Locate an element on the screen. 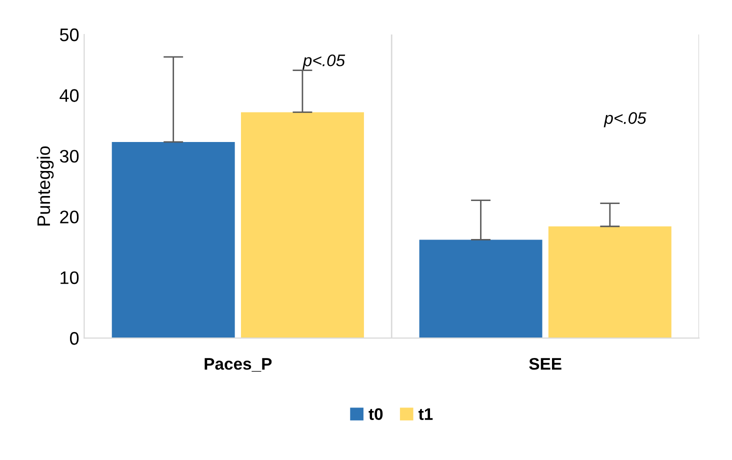 This screenshot has height=460, width=732. legend-label: t0 is located at coordinates (375, 414).